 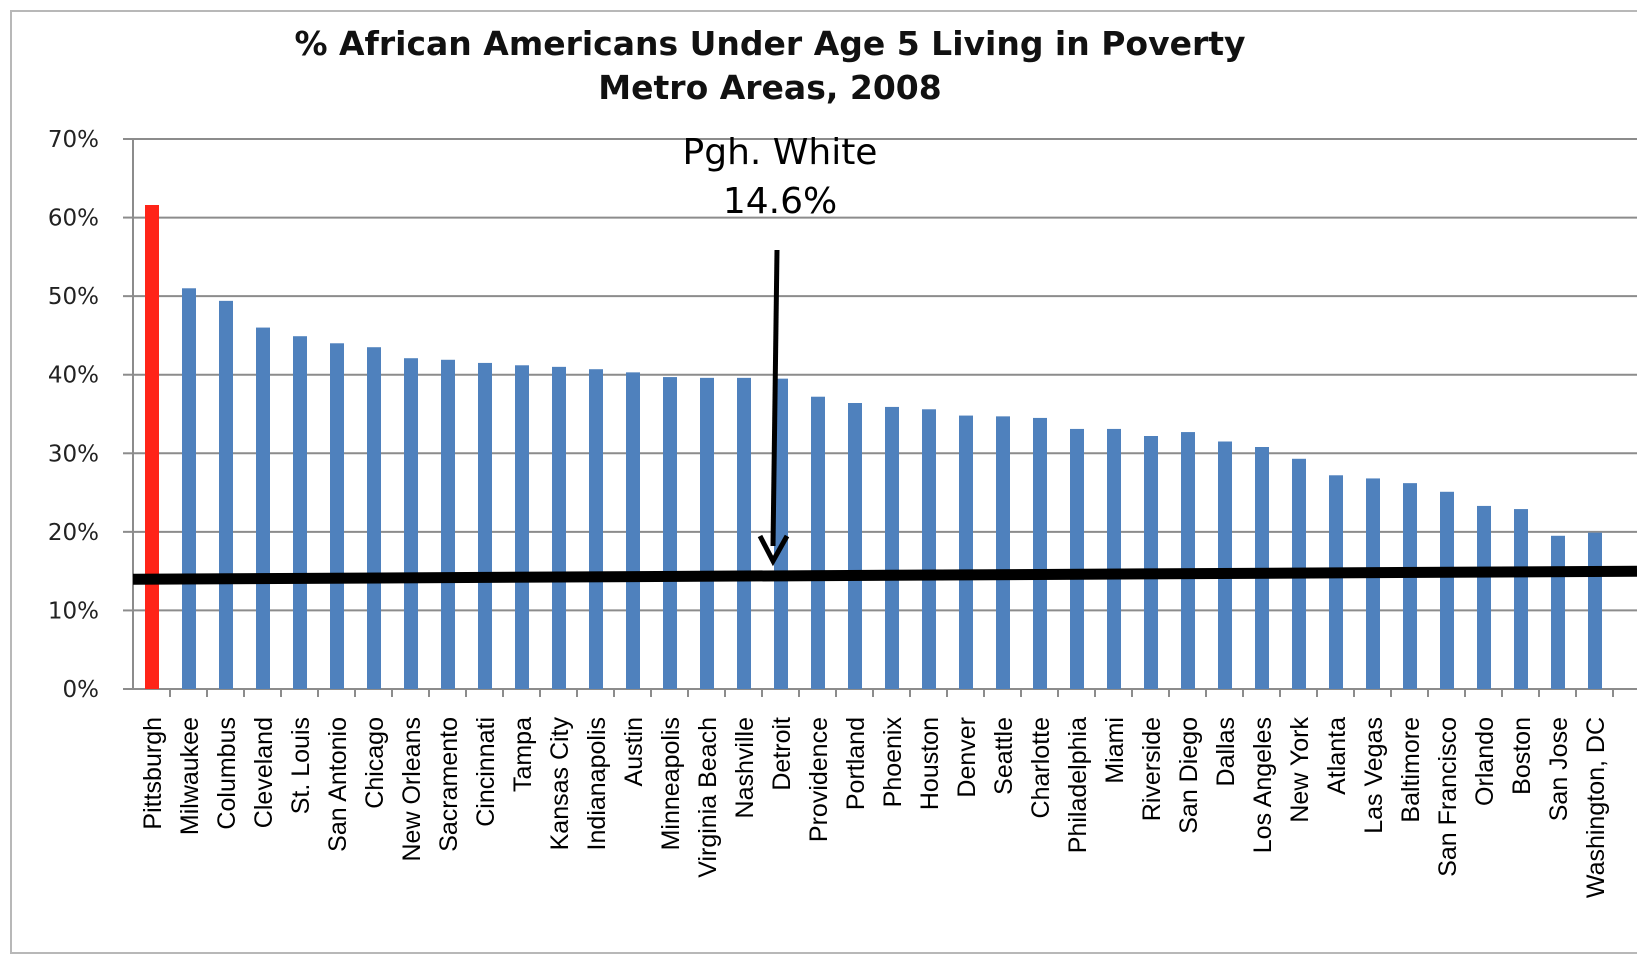 What do you see at coordinates (1559, 769) in the screenshot?
I see `x-tick-label: San Jose` at bounding box center [1559, 769].